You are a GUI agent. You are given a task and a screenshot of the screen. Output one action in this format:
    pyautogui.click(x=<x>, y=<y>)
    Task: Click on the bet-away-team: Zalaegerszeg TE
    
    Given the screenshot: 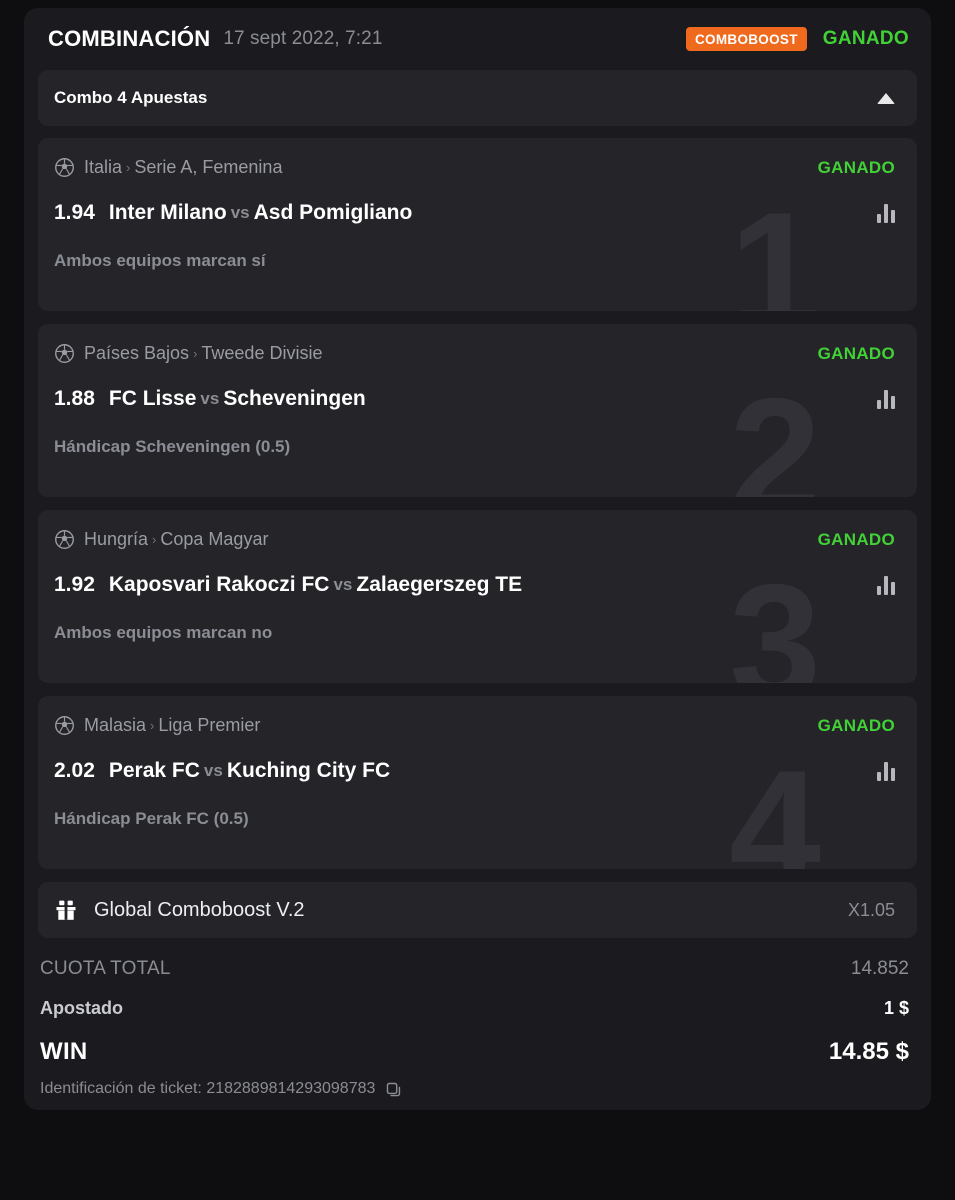 What is the action you would take?
    pyautogui.click(x=439, y=584)
    